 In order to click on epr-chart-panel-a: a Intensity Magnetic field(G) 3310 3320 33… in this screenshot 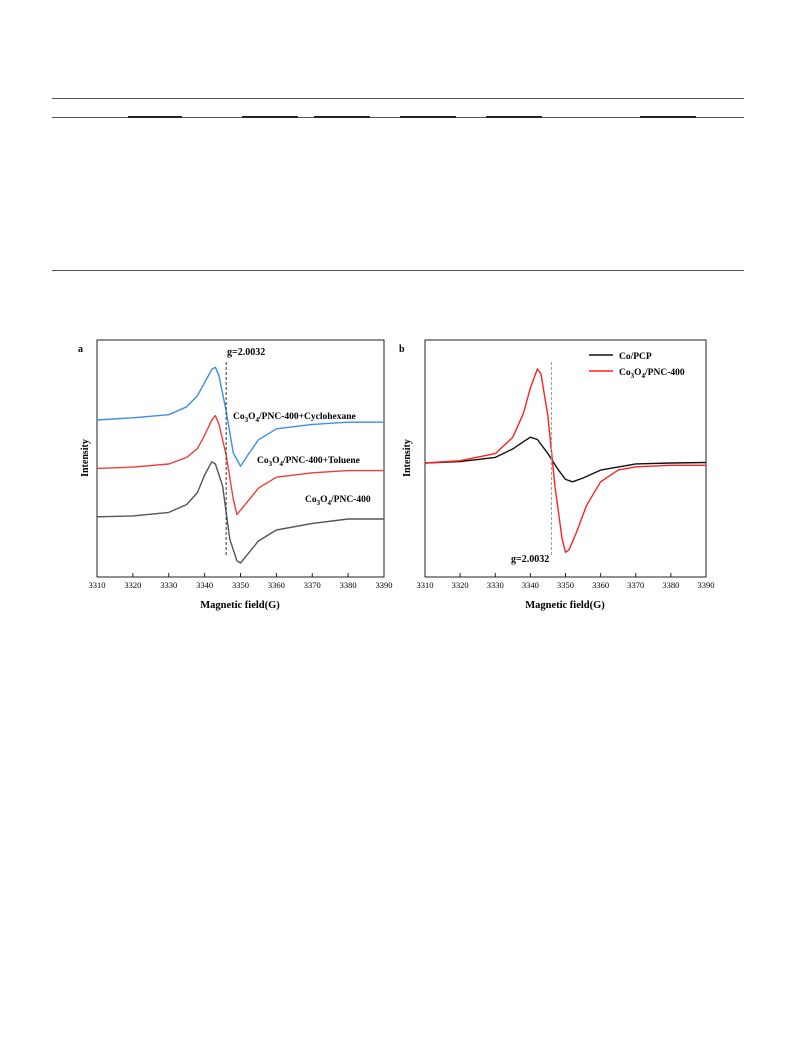, I will do `click(235, 475)`.